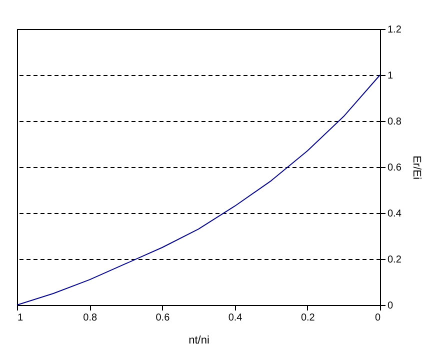 This screenshot has height=350, width=437. Describe the element at coordinates (391, 306) in the screenshot. I see `y-tick-label: 0` at that location.